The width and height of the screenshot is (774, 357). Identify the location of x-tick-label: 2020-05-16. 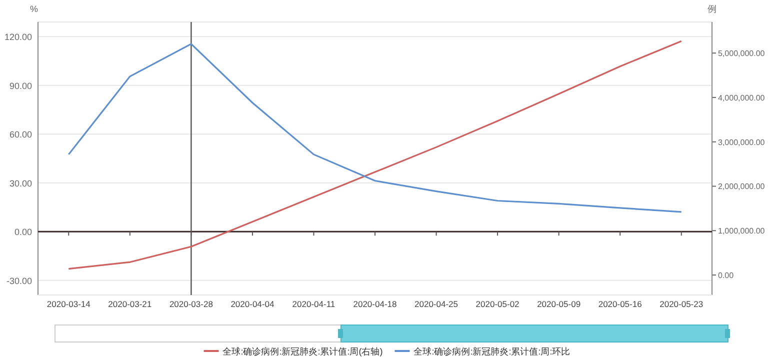
(620, 304).